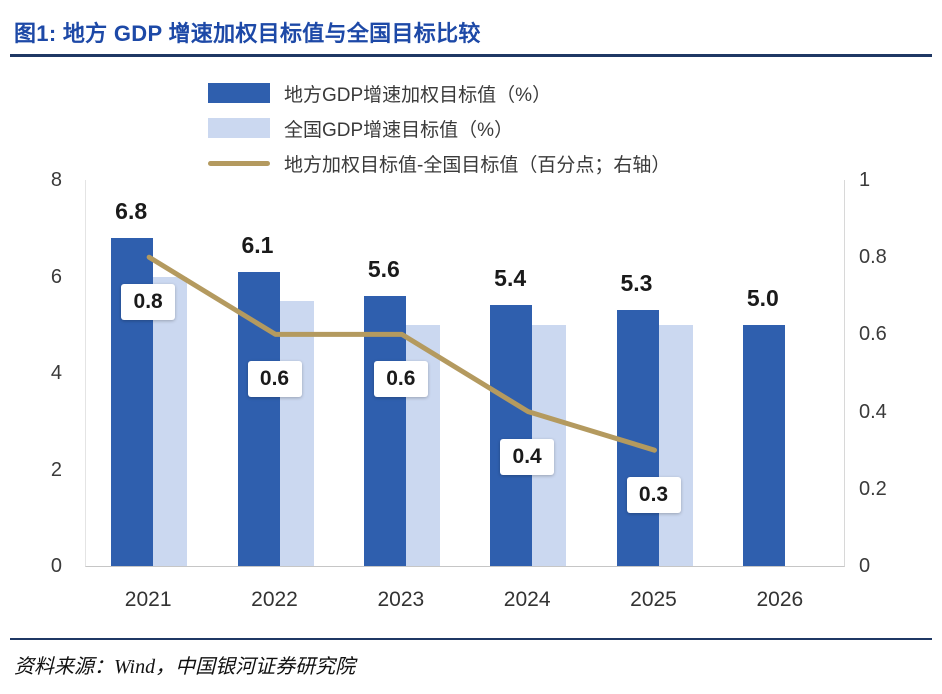 The height and width of the screenshot is (694, 942). I want to click on bar-value-label: 5.4, so click(510, 278).